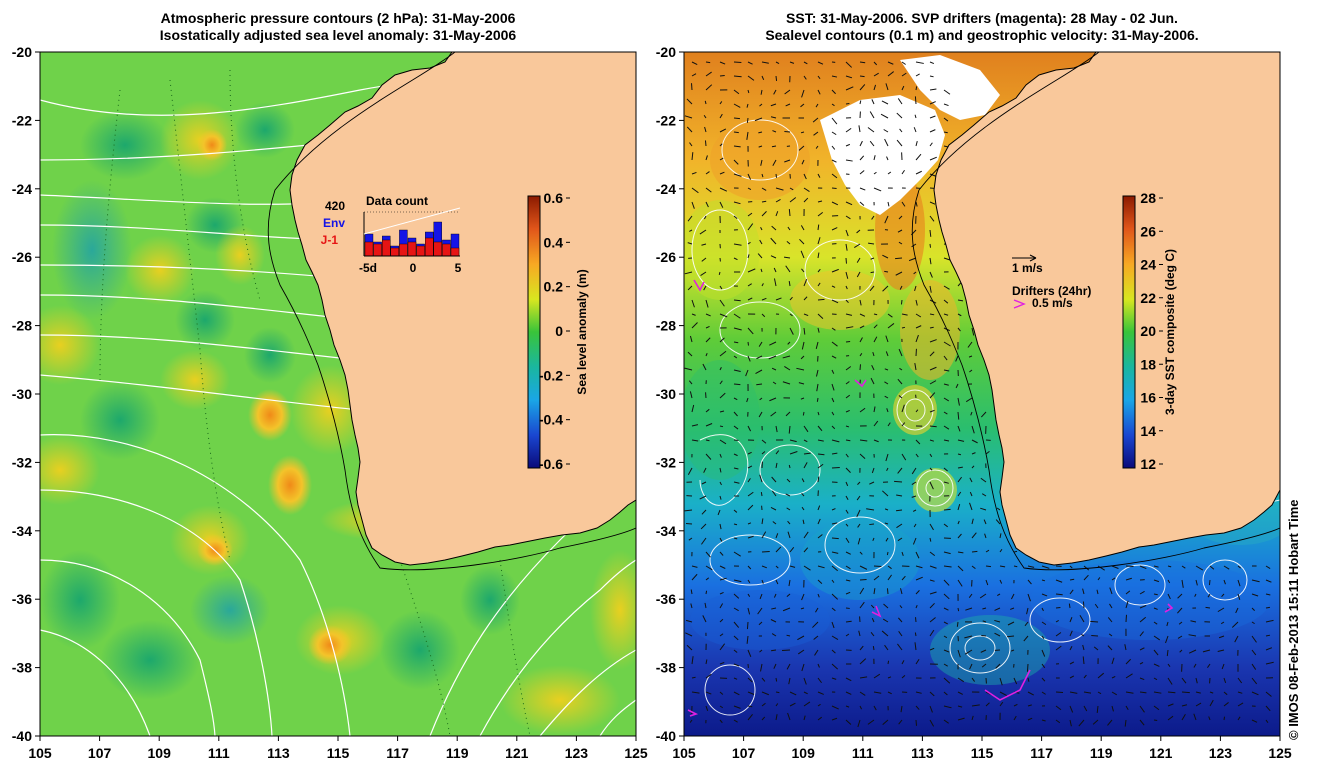 This screenshot has width=1320, height=780. I want to click on right-lat-tick-label: -38, so click(666, 668).